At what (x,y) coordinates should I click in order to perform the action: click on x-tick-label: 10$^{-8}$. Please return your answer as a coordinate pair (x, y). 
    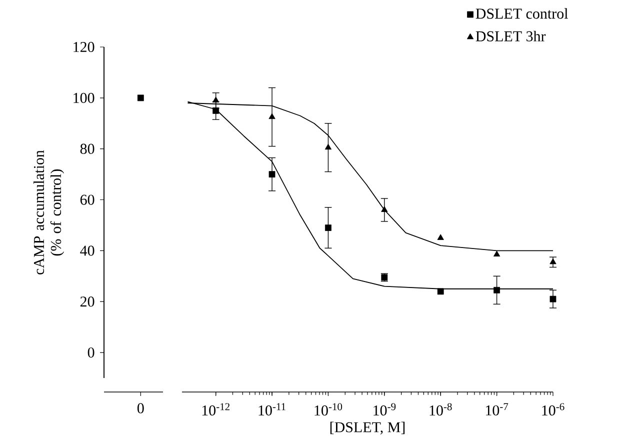
    Looking at the image, I should click on (441, 409).